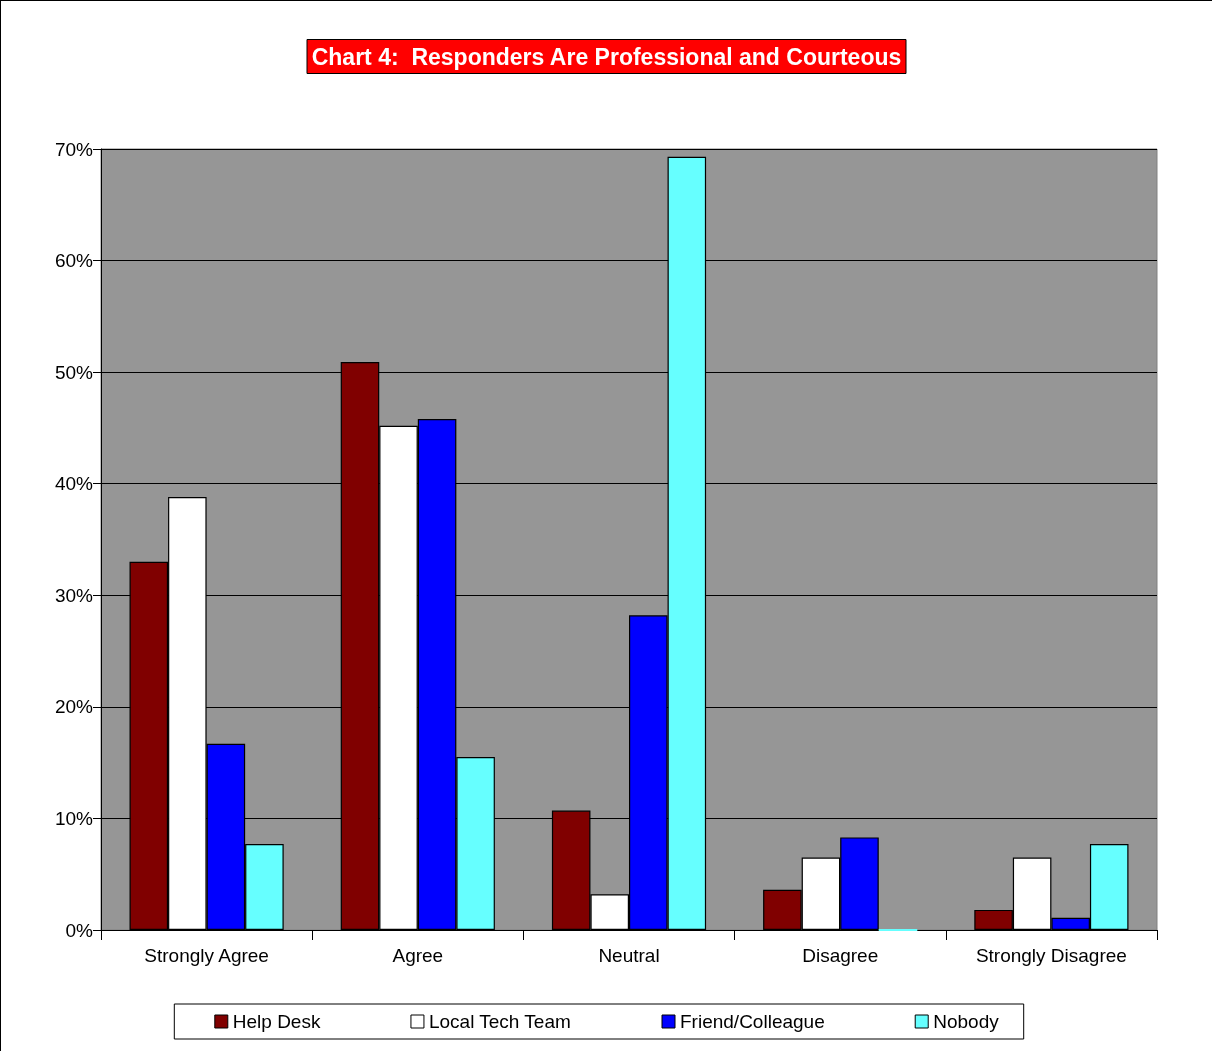 The height and width of the screenshot is (1051, 1212). I want to click on x-tick-label: Strongly Disagree, so click(1051, 955).